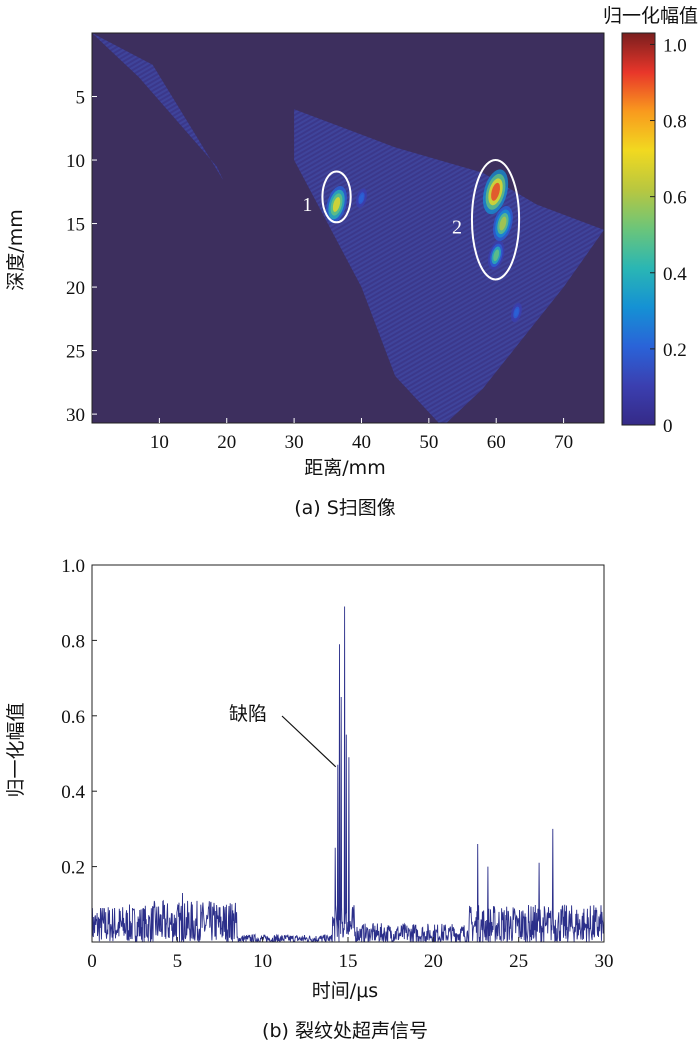 This screenshot has width=700, height=1052. I want to click on defect-label-2: 2, so click(457, 228).